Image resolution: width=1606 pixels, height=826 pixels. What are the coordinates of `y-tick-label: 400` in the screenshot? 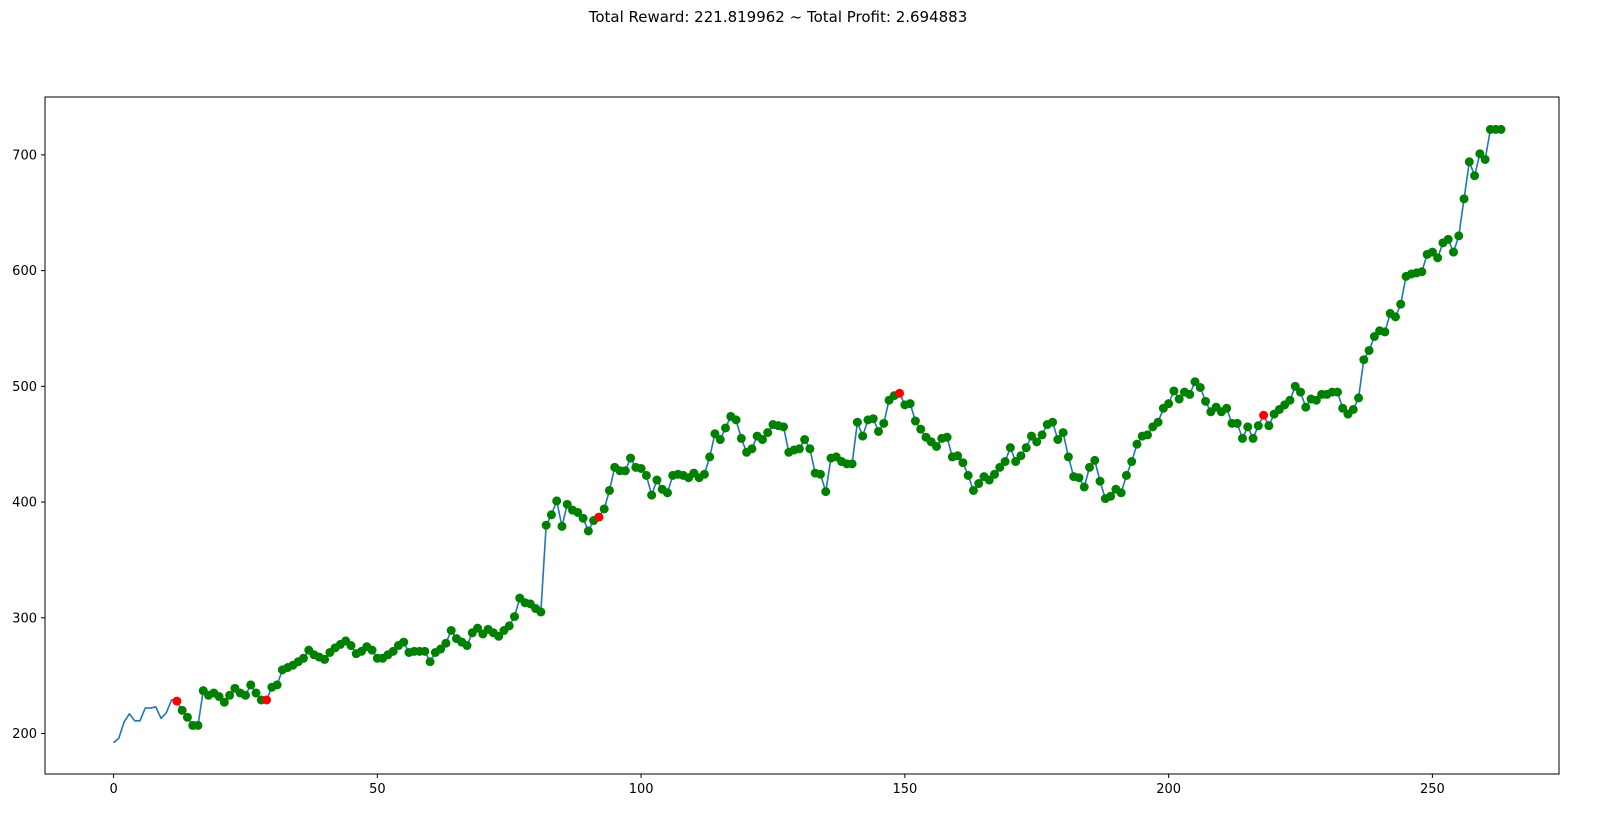 It's located at (24, 503).